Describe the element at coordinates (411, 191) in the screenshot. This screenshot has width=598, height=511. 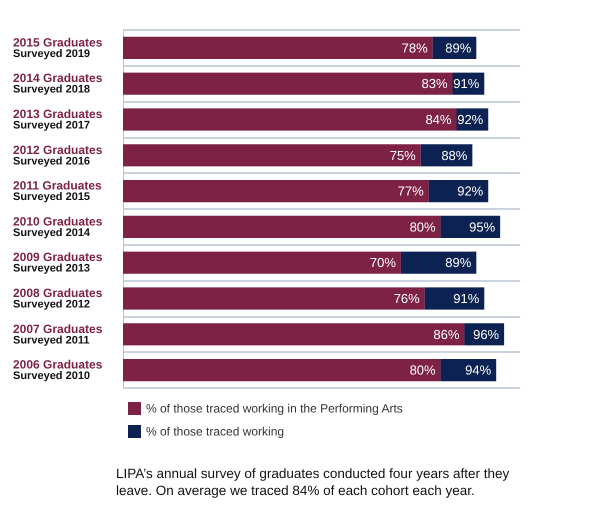
I see `data-label: 77%` at that location.